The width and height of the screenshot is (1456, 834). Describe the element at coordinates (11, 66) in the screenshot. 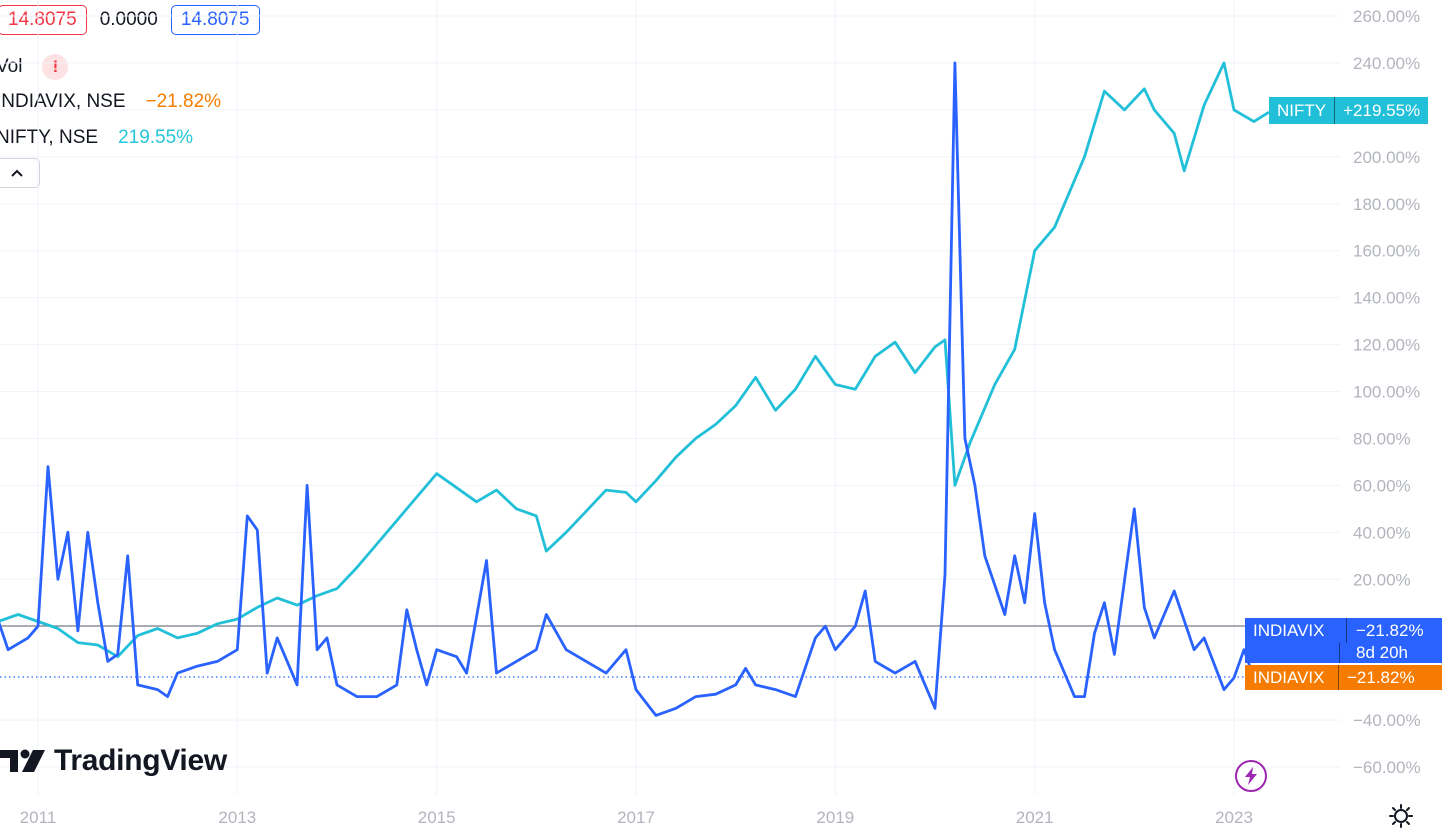

I see `vol-label: Vol` at that location.